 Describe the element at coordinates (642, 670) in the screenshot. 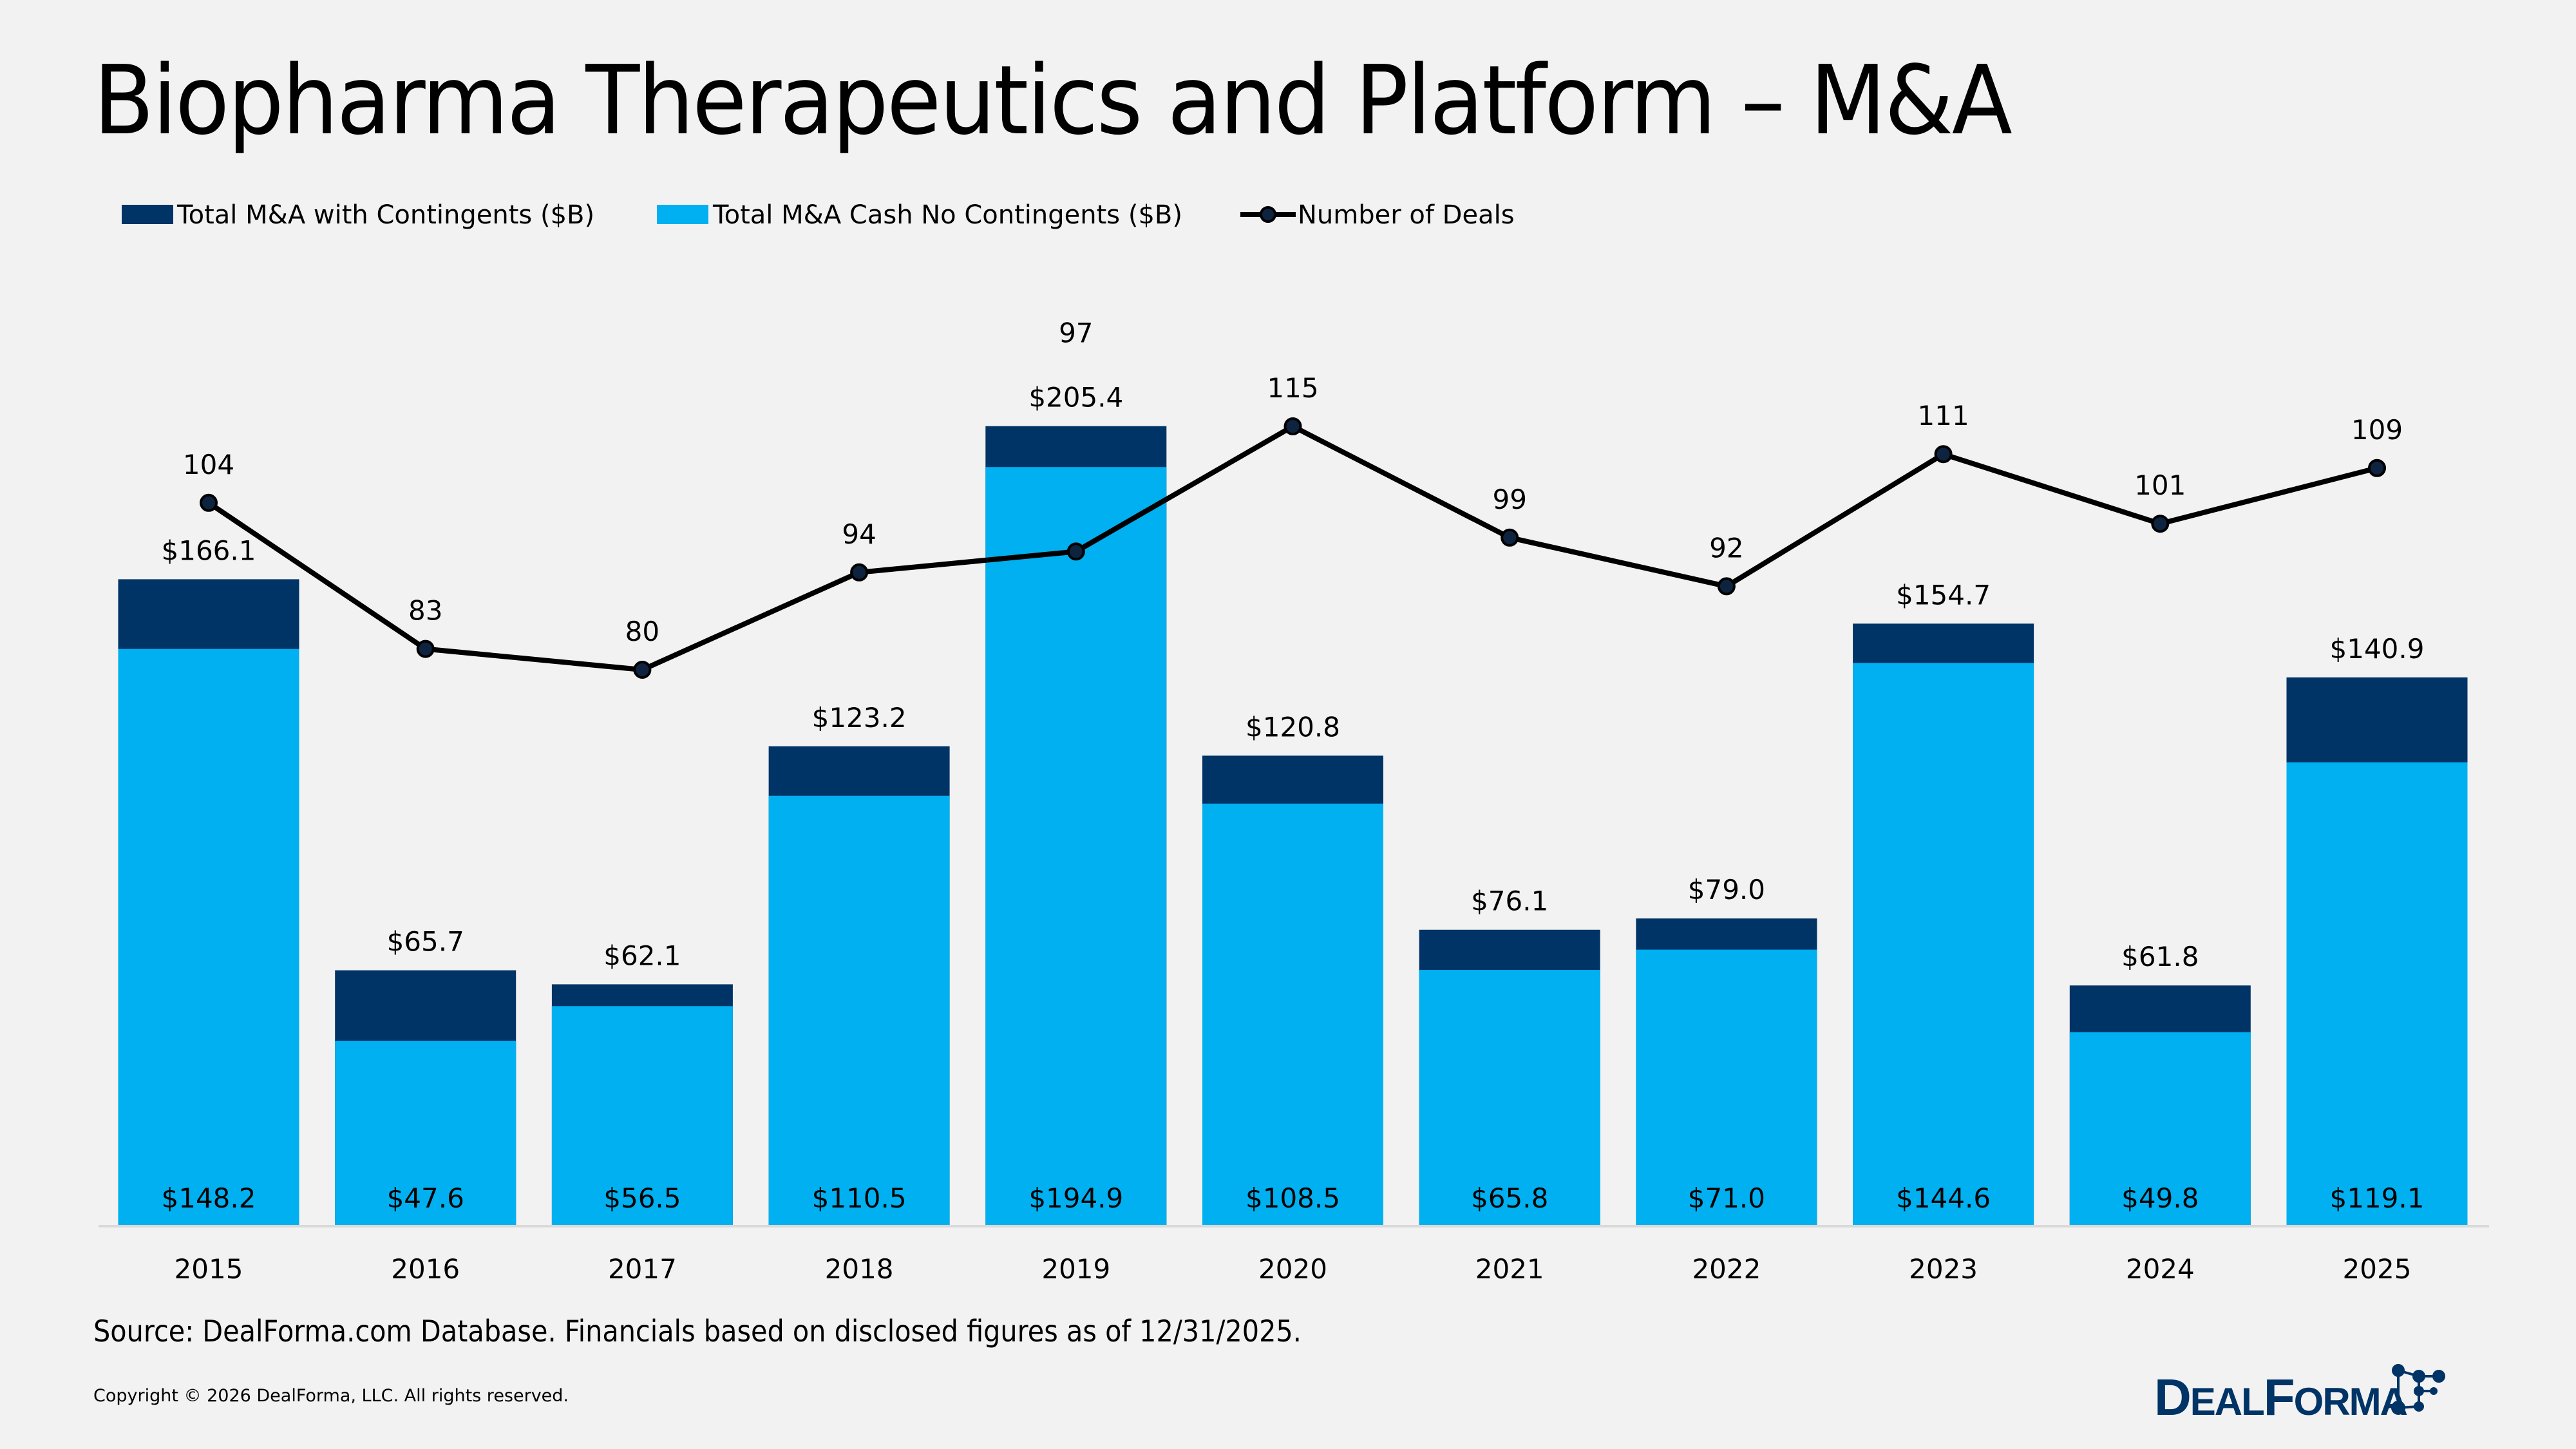

I see `point-deals-2017` at that location.